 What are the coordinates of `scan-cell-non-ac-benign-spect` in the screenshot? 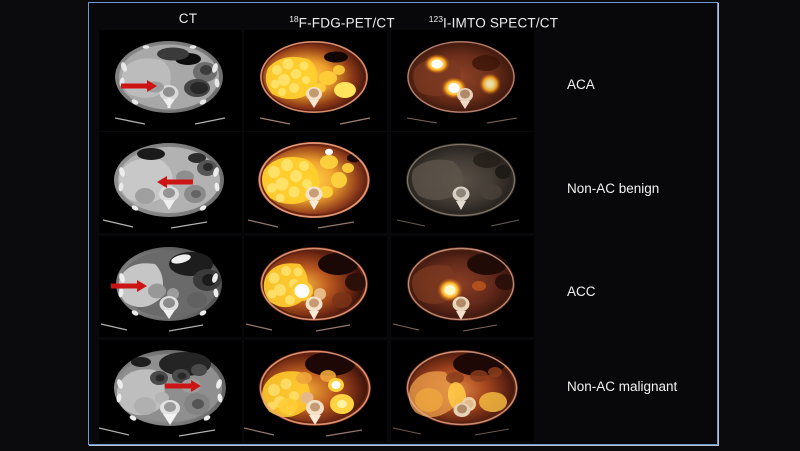 It's located at (462, 182).